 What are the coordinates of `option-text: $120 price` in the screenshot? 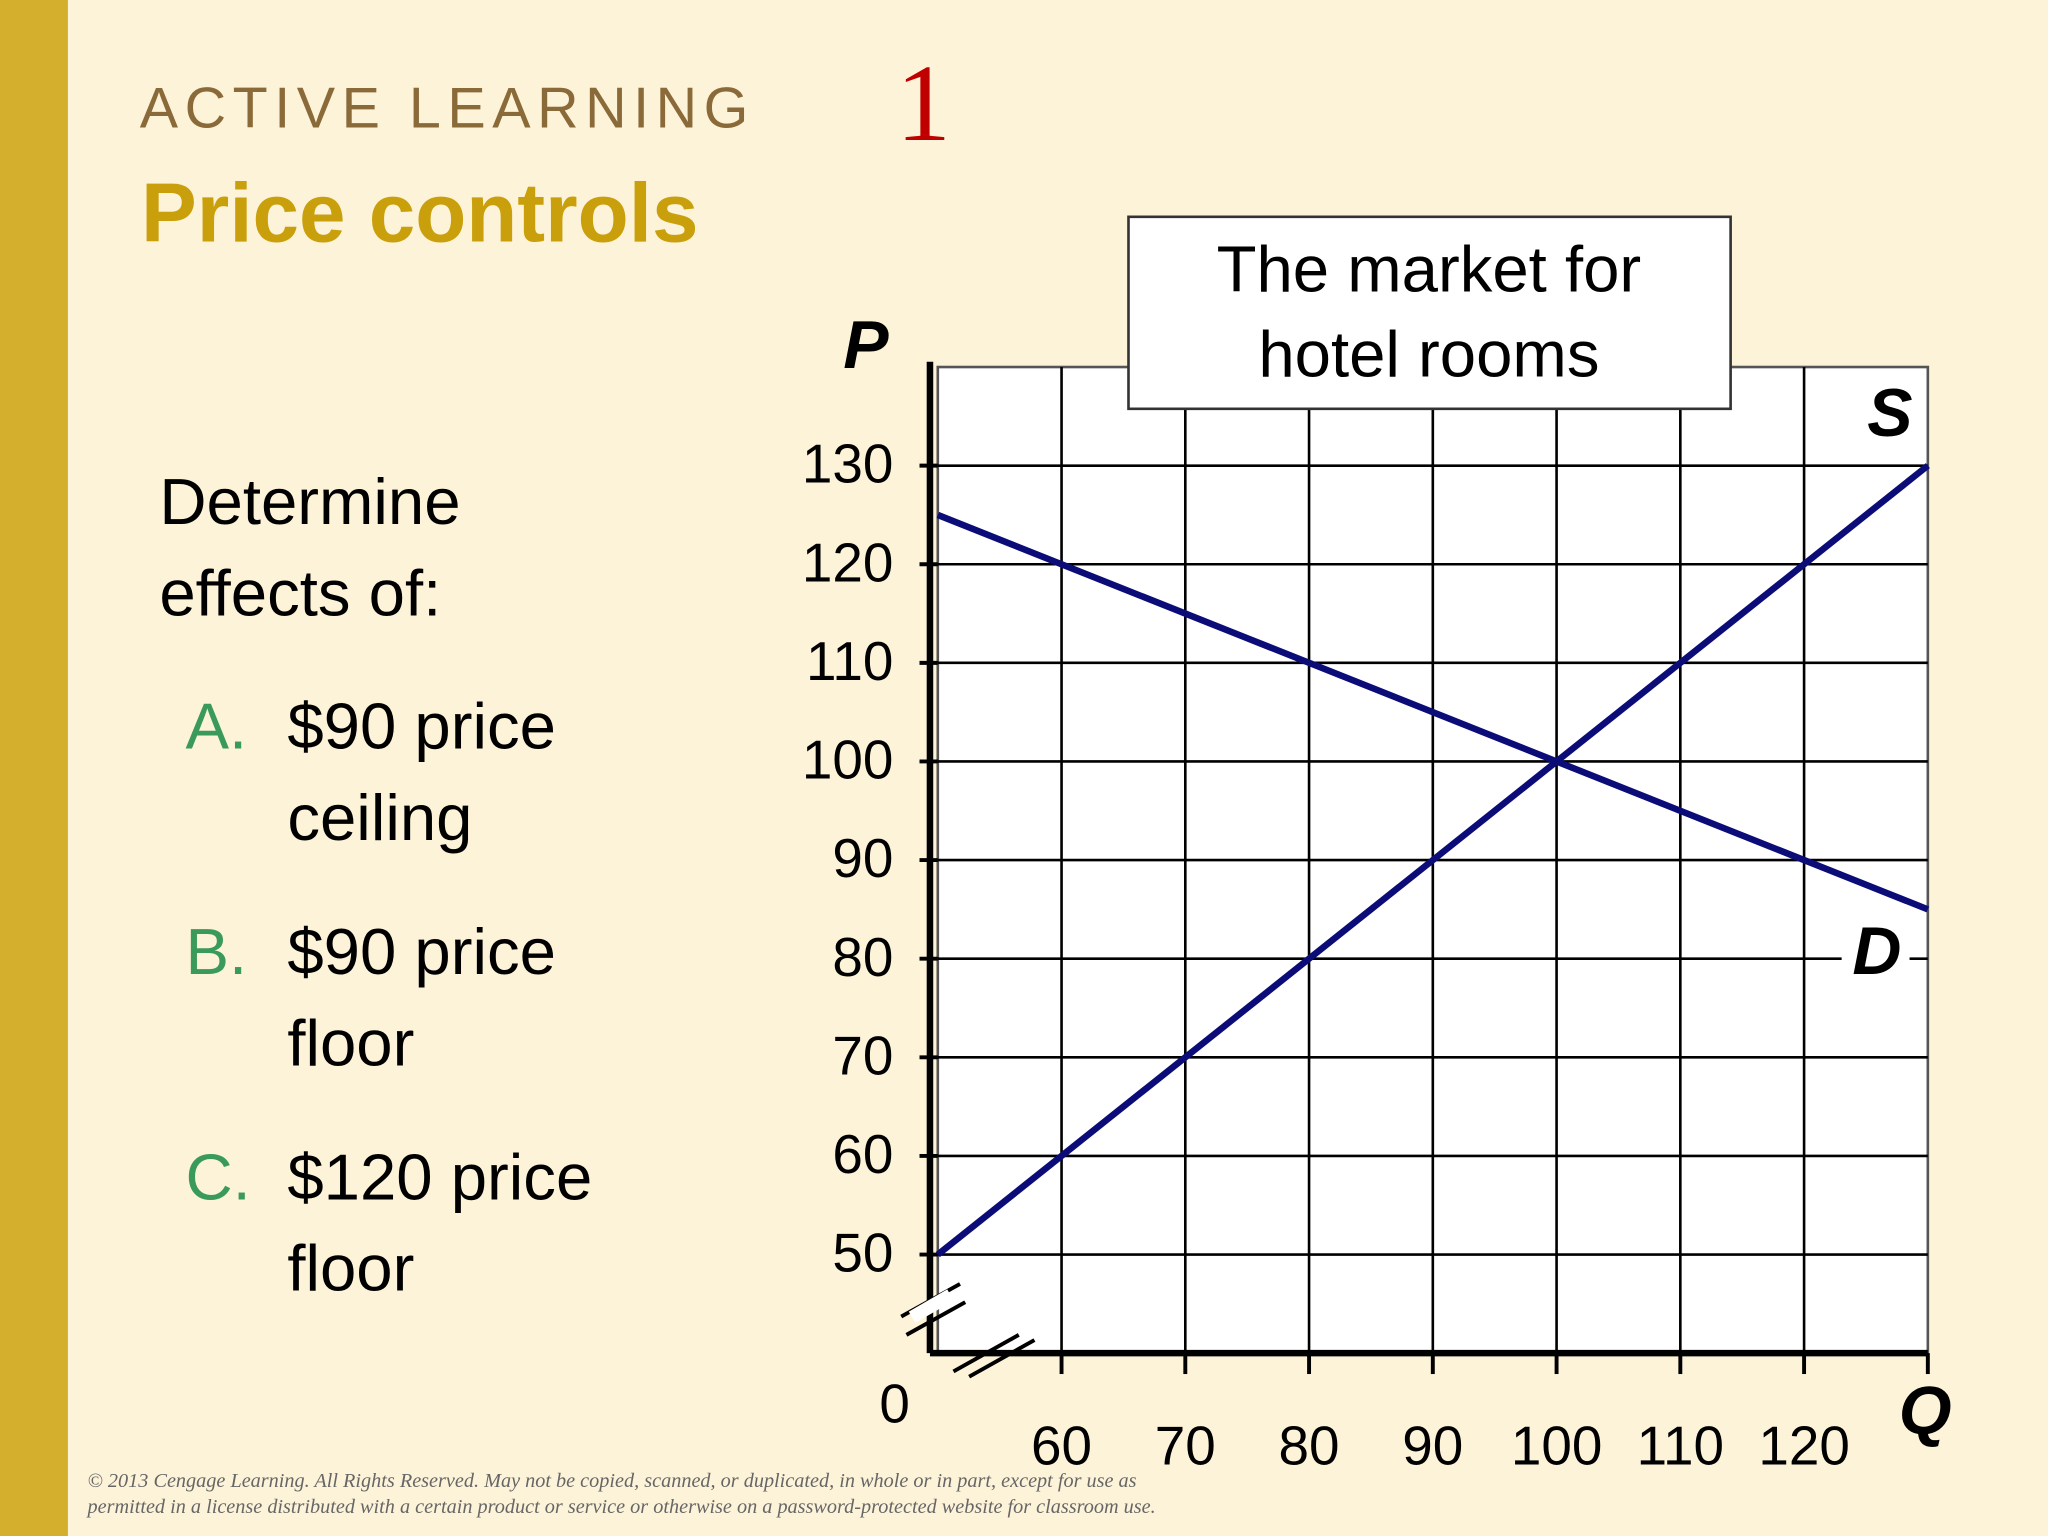 It's located at (439, 1176).